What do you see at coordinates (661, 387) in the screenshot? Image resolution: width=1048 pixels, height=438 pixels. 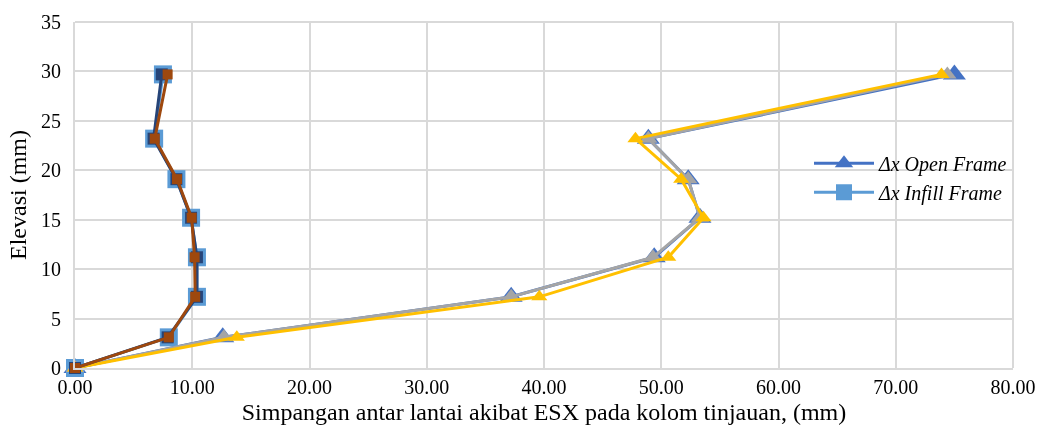 I see `x-tick-label: 50.00` at bounding box center [661, 387].